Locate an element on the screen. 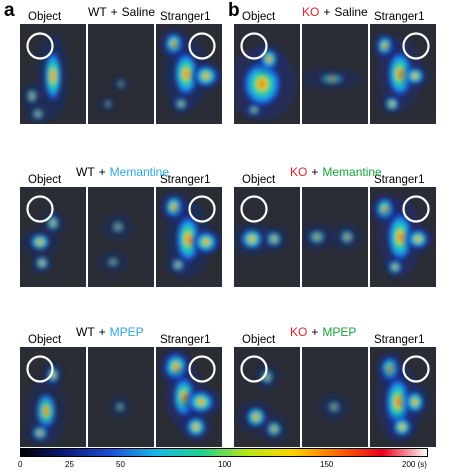 The image size is (450, 474). colorbar-tick-label: 150 is located at coordinates (327, 464).